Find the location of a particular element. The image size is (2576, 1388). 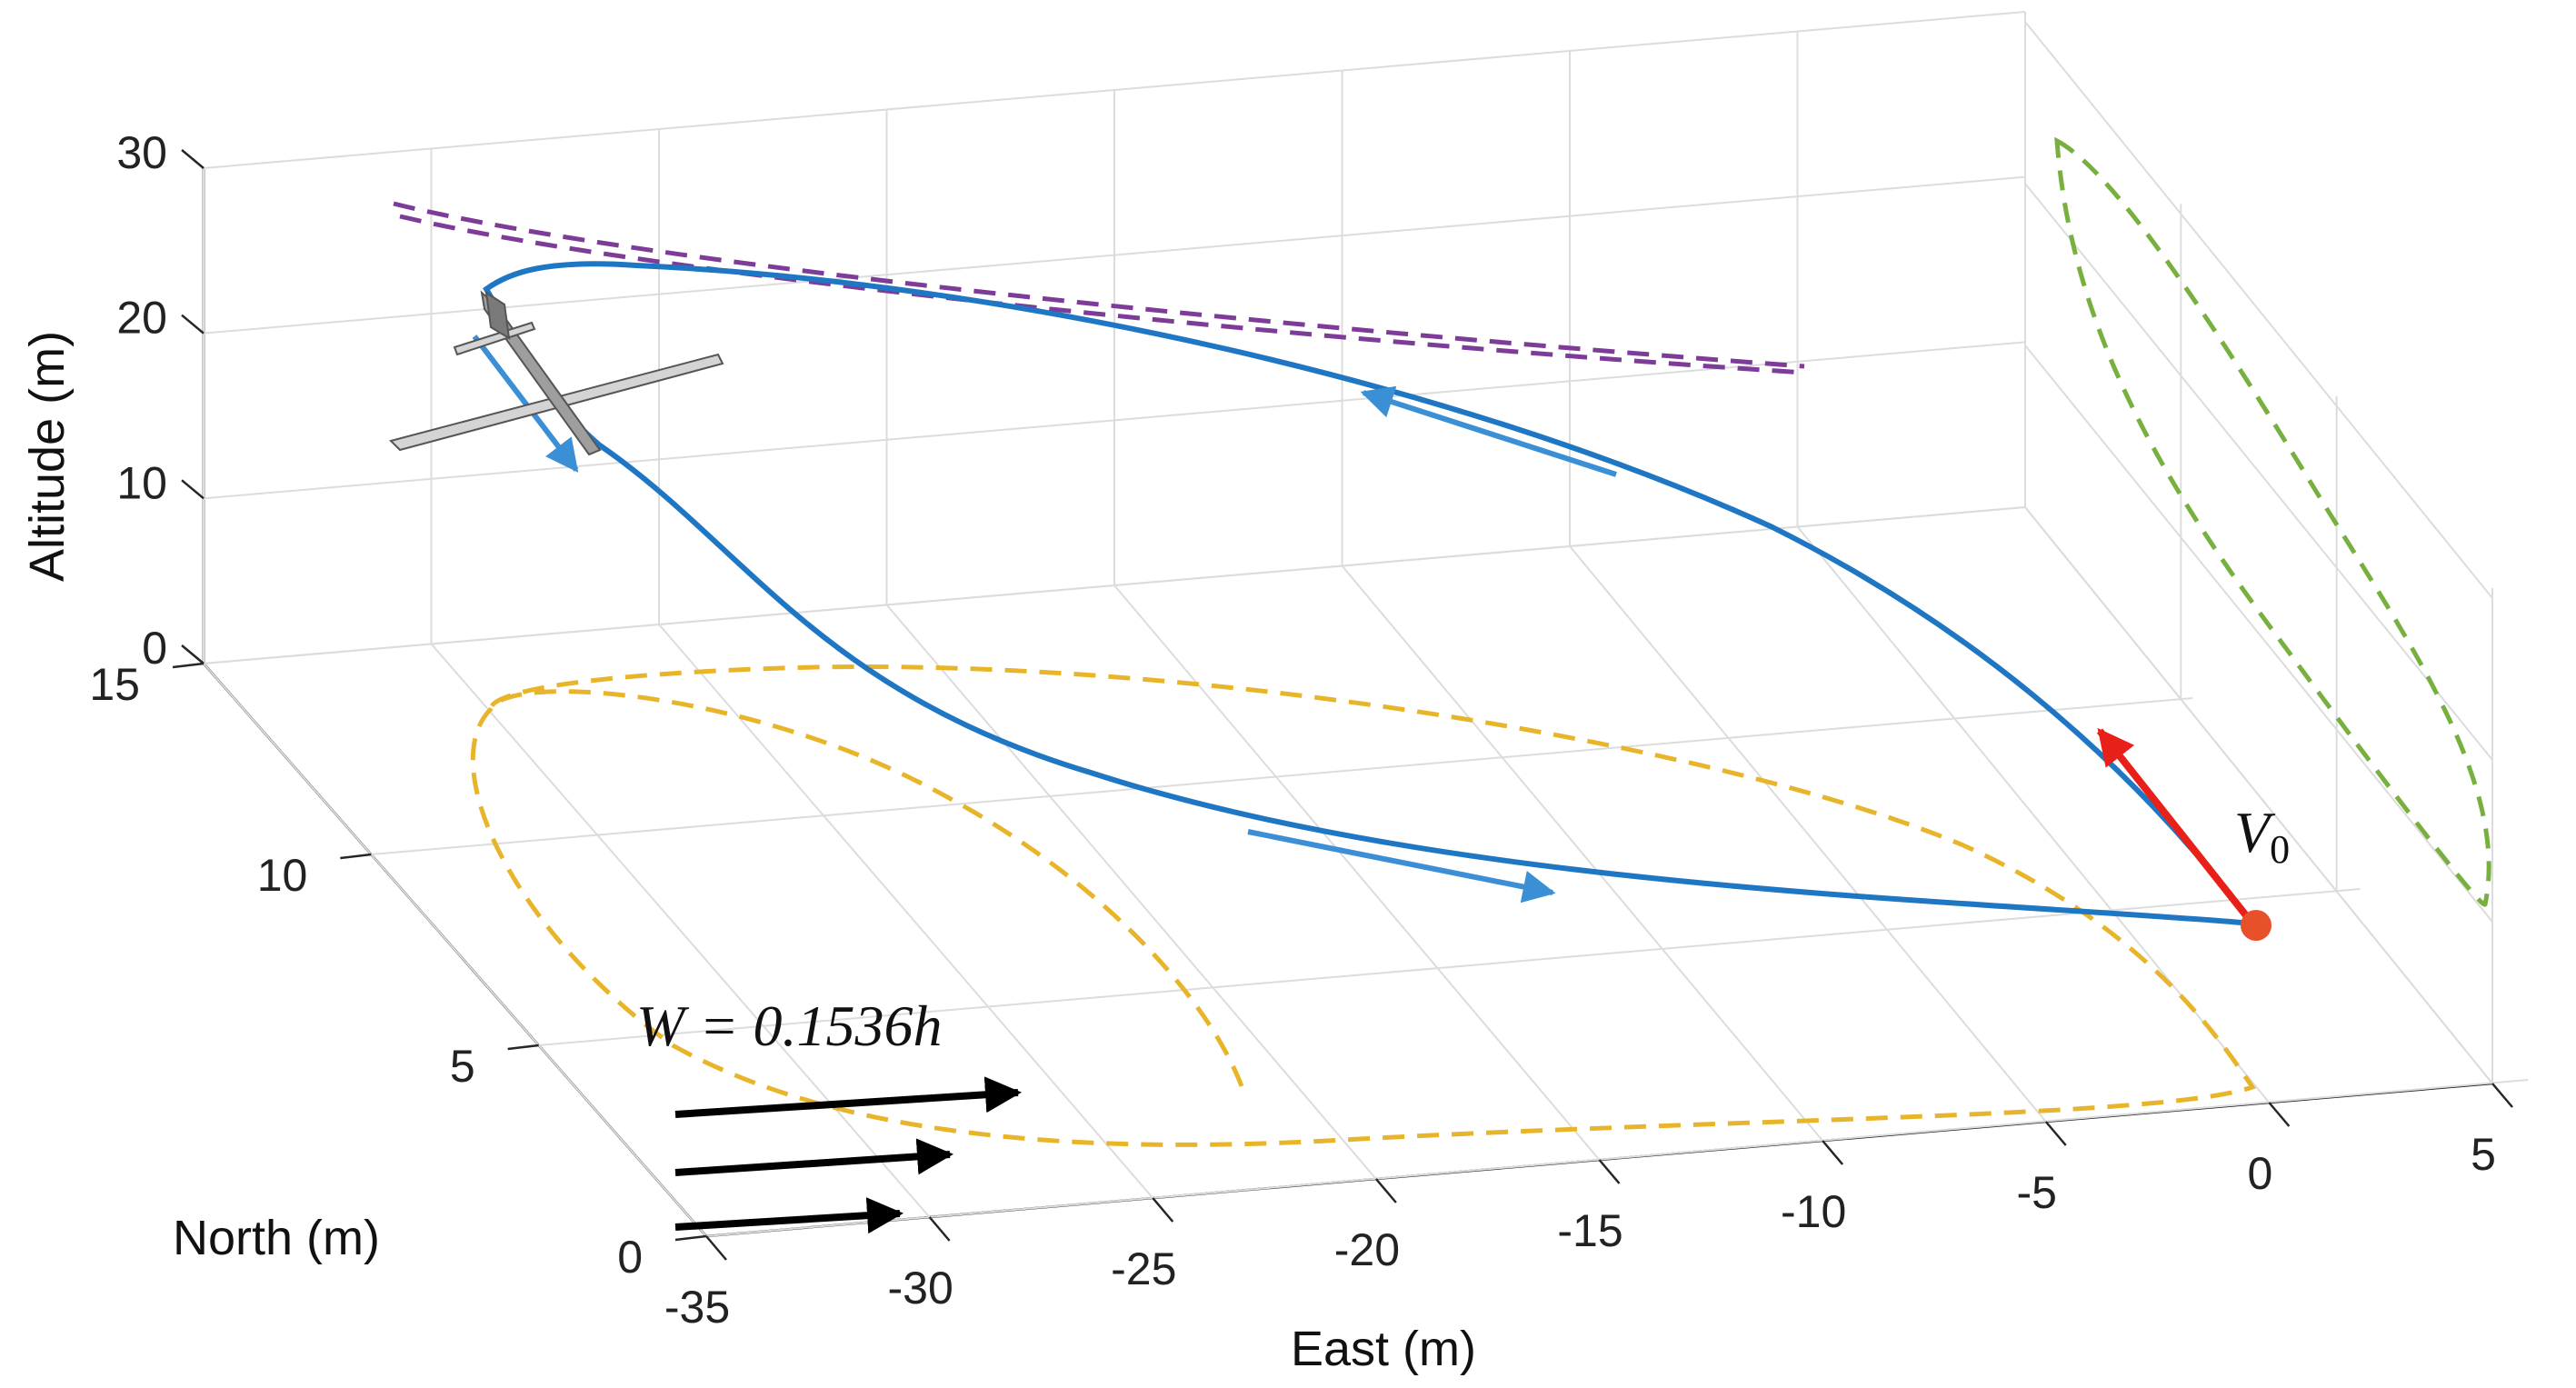

z-tick-label: 10 is located at coordinates (141, 482).